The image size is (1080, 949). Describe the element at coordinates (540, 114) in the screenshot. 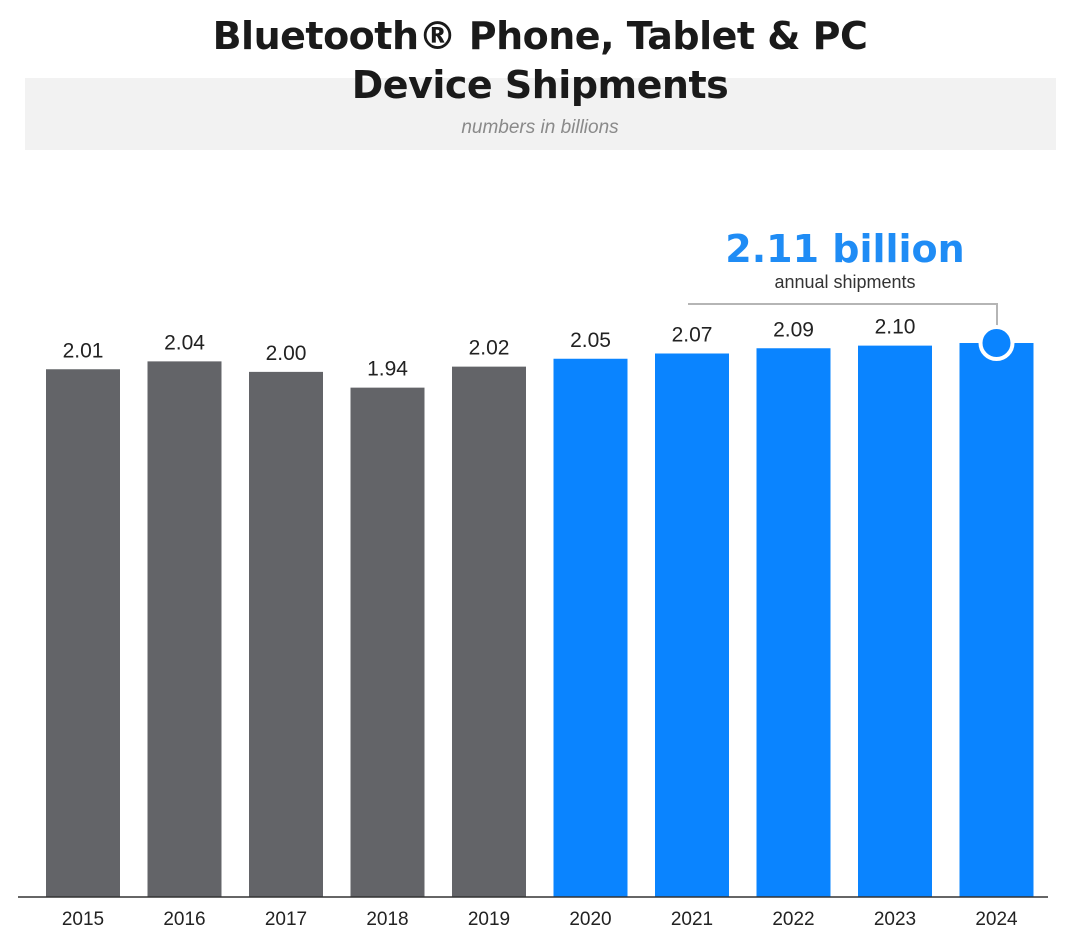

I see `header-band` at that location.